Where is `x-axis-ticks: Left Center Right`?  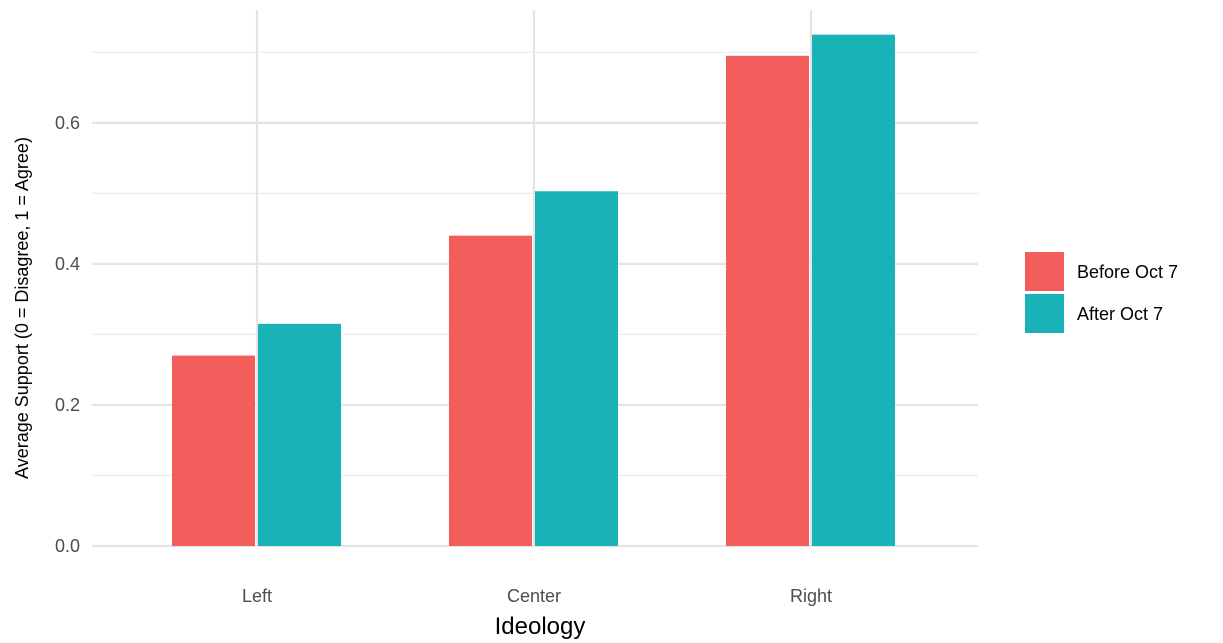 x-axis-ticks: Left Center Right is located at coordinates (537, 596).